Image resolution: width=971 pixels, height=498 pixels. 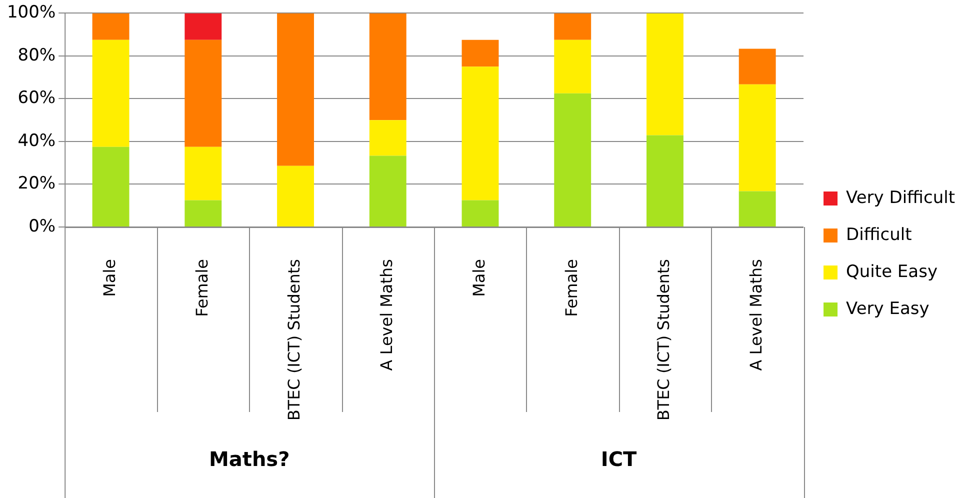 I want to click on y-tick-label: 0%, so click(x=42, y=226).